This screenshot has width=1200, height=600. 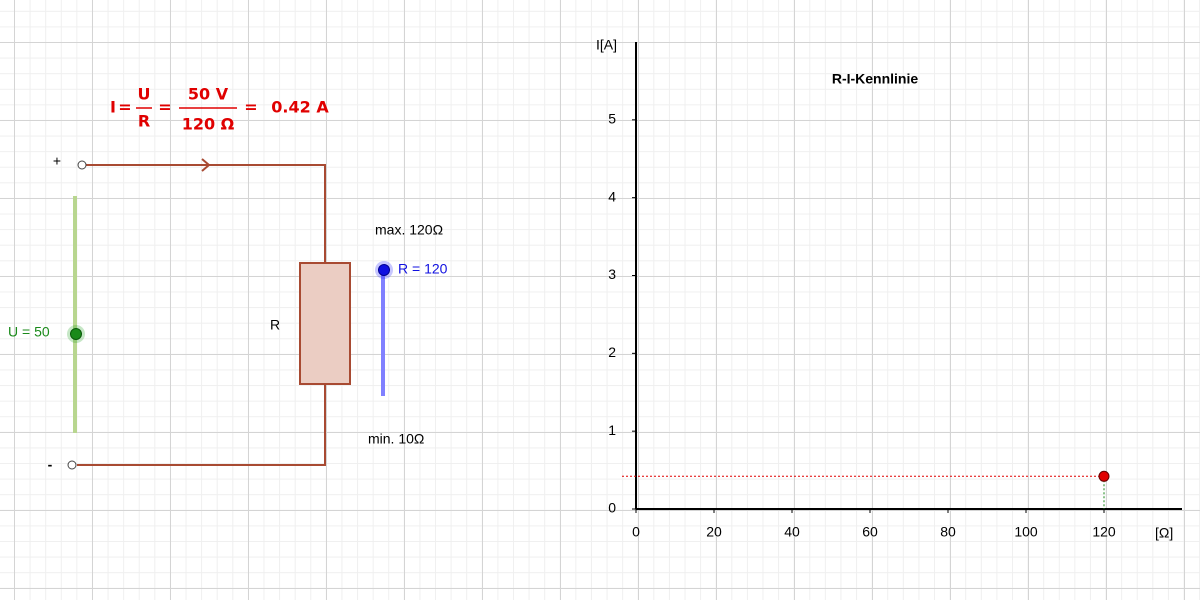 I want to click on formula-text: U, so click(x=144, y=94).